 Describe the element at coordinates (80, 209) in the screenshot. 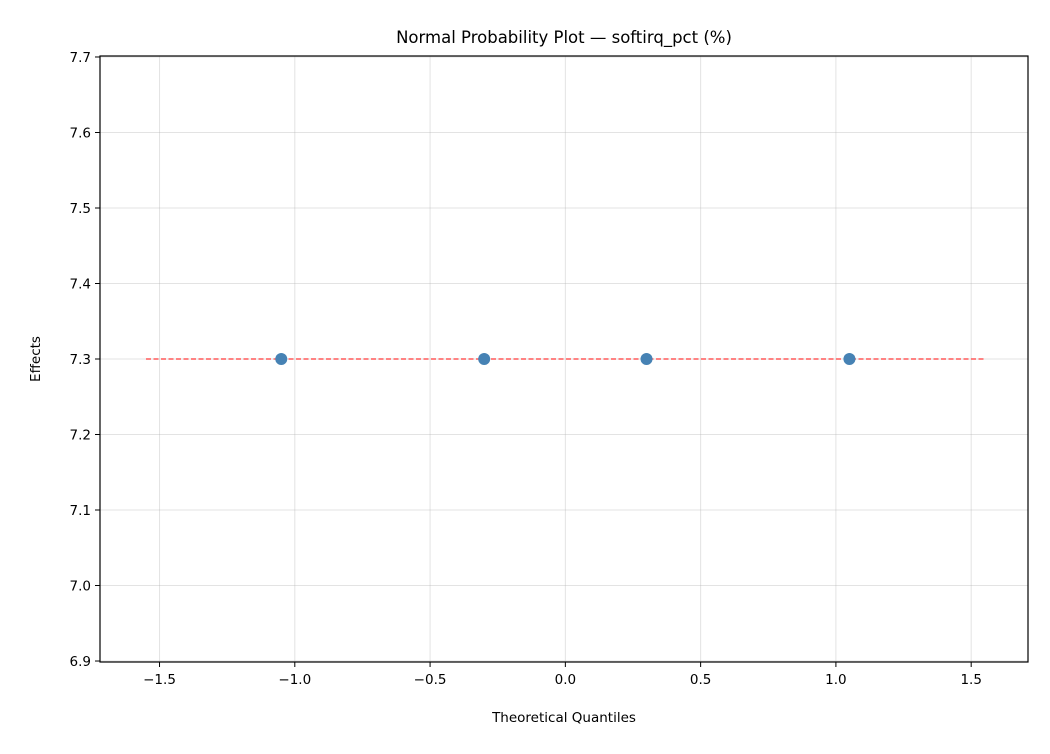

I see `y-tick-label: 7.5` at that location.